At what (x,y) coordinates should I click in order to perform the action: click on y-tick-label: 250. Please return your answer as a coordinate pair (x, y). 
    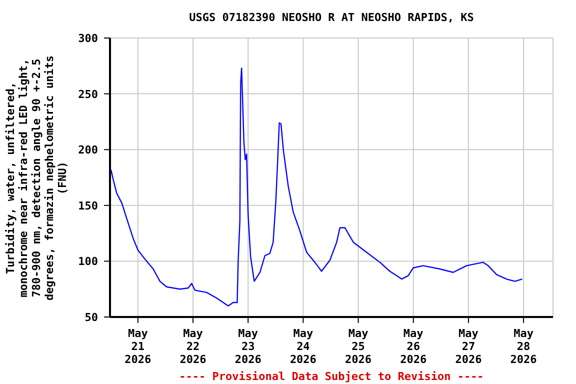
    Looking at the image, I should click on (88, 94).